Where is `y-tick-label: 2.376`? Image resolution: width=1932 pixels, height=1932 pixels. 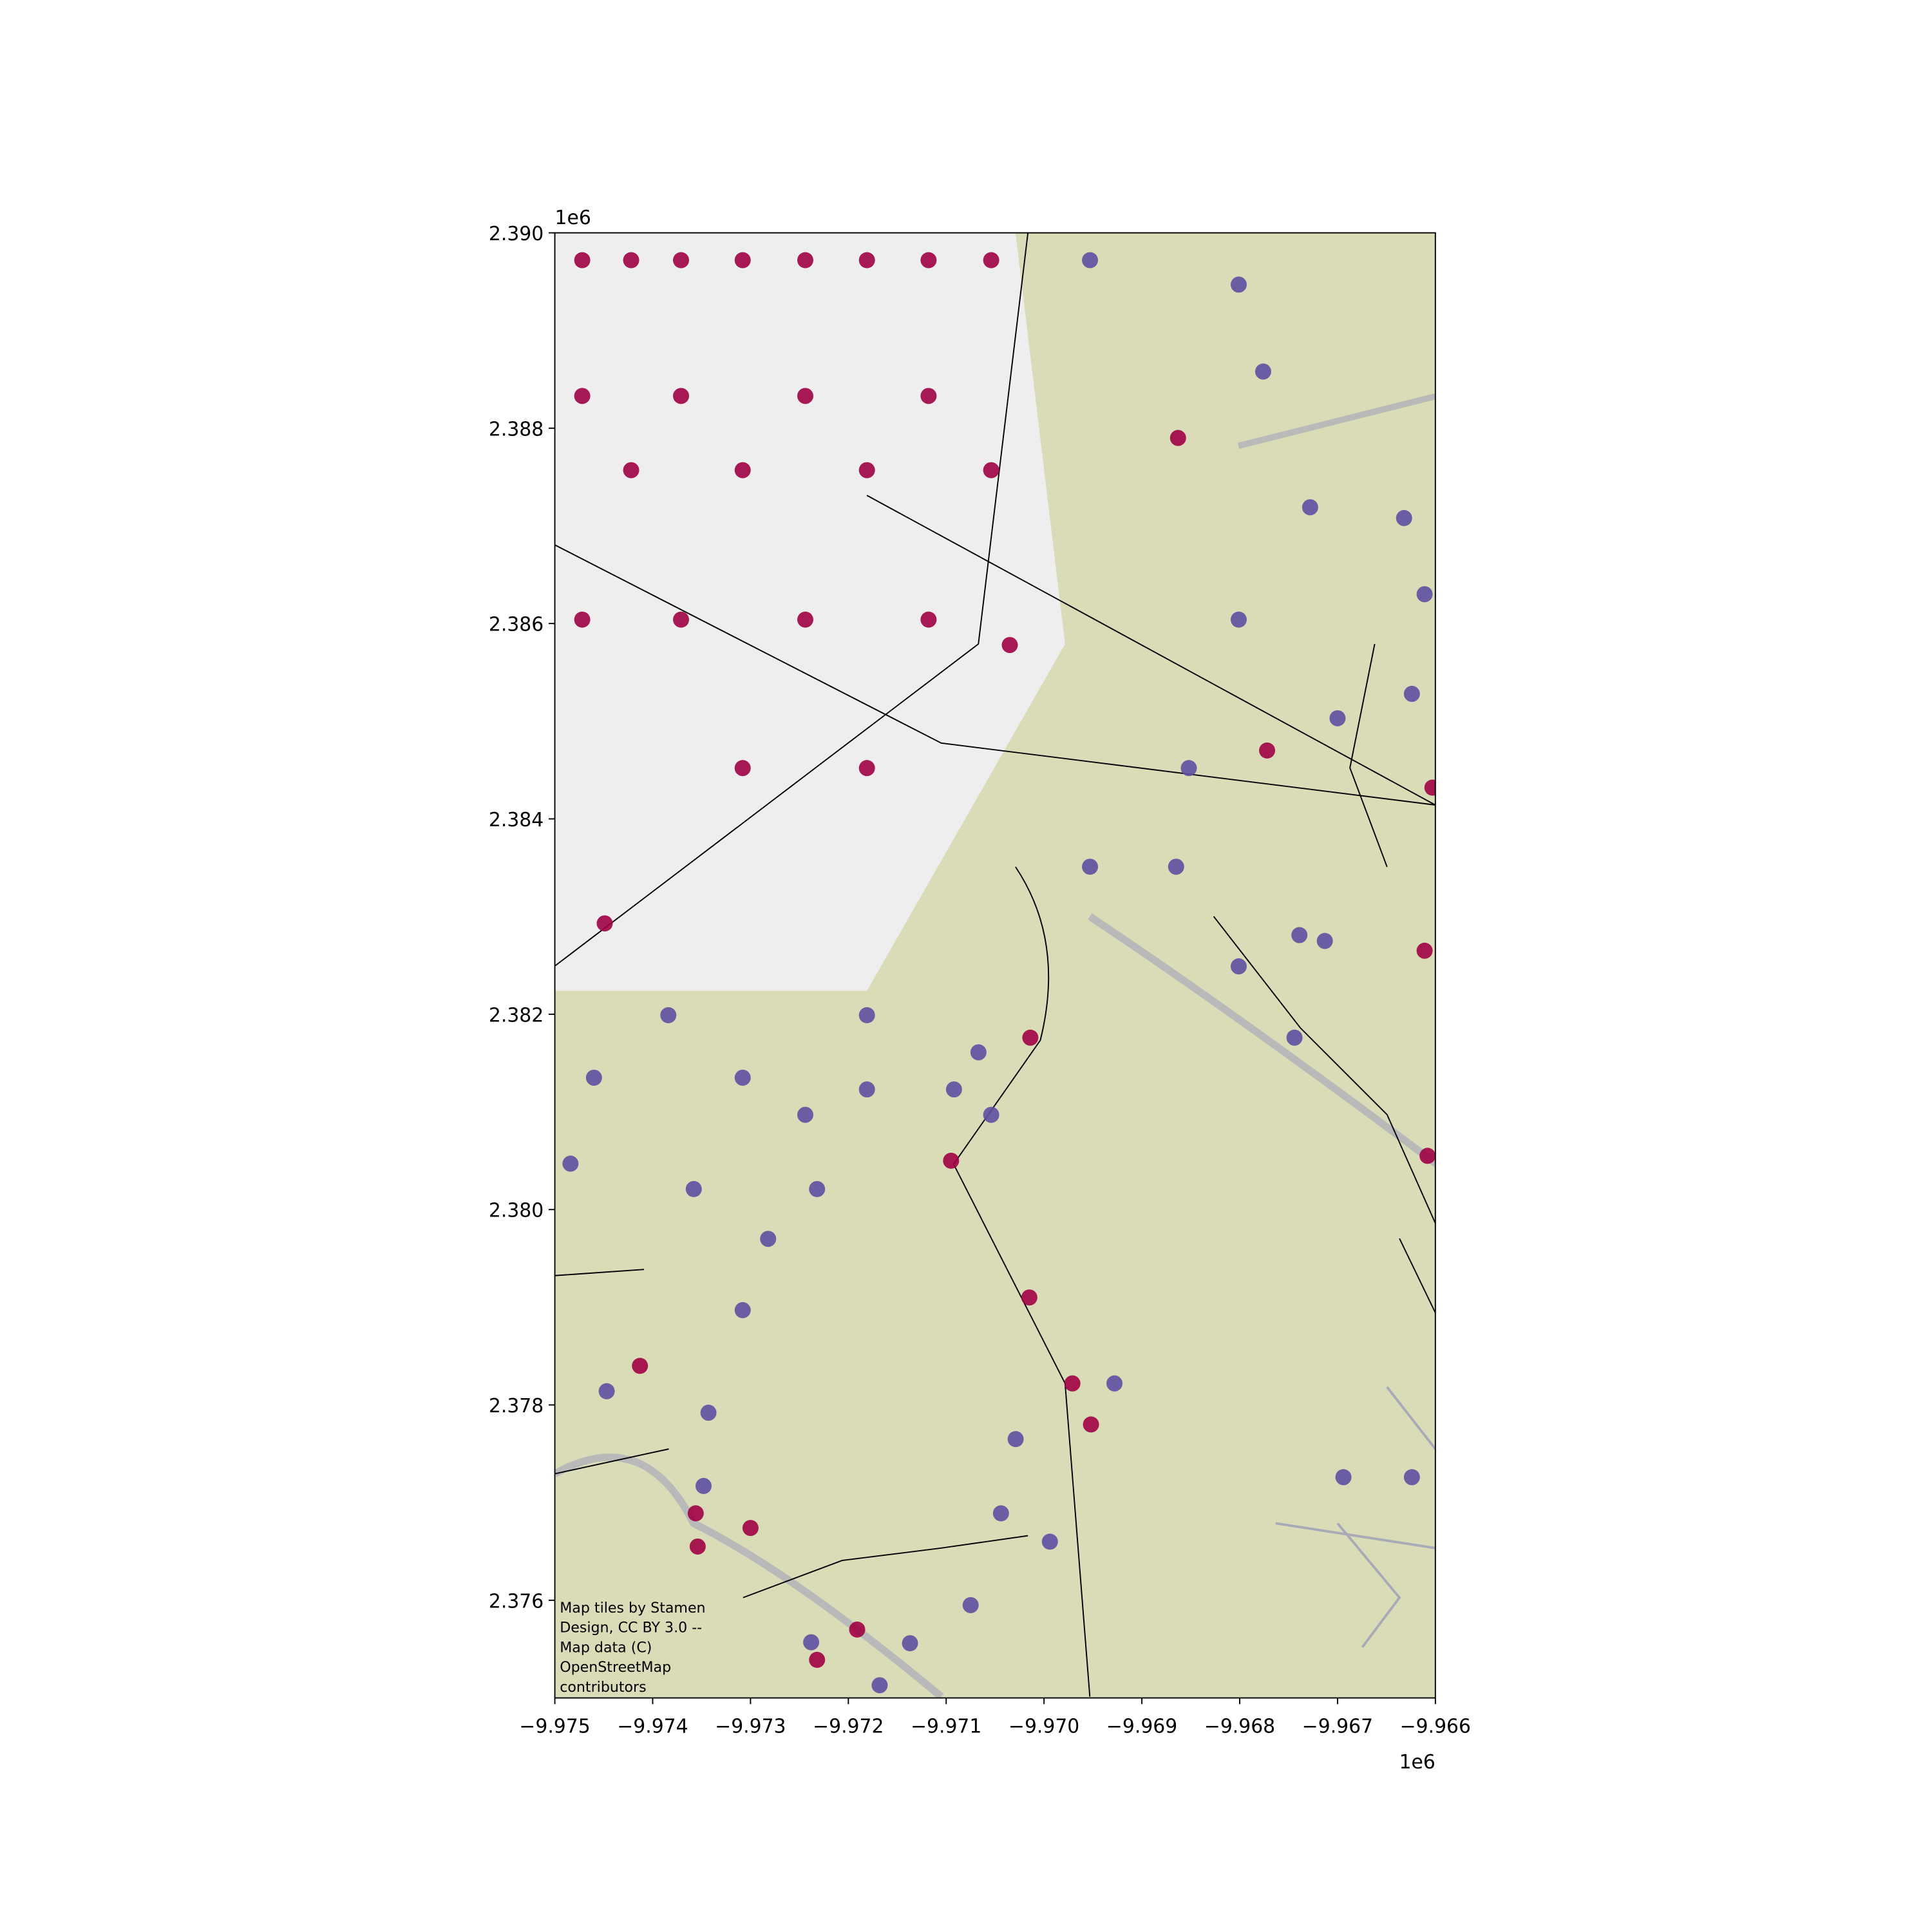
y-tick-label: 2.376 is located at coordinates (516, 1601).